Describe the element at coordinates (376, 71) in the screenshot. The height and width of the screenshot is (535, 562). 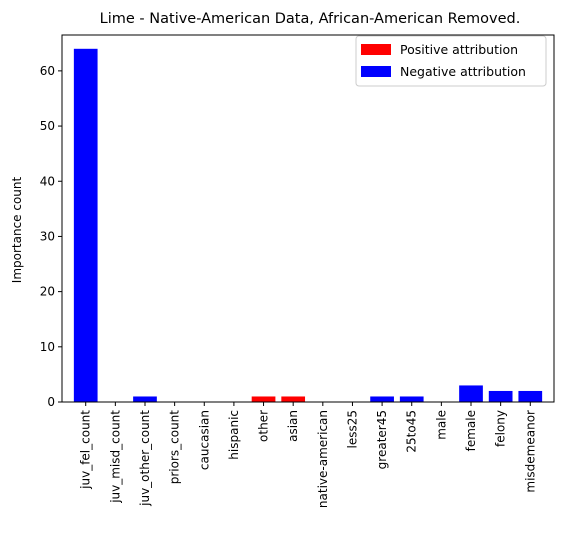
I see `legend-swatch-negative` at that location.